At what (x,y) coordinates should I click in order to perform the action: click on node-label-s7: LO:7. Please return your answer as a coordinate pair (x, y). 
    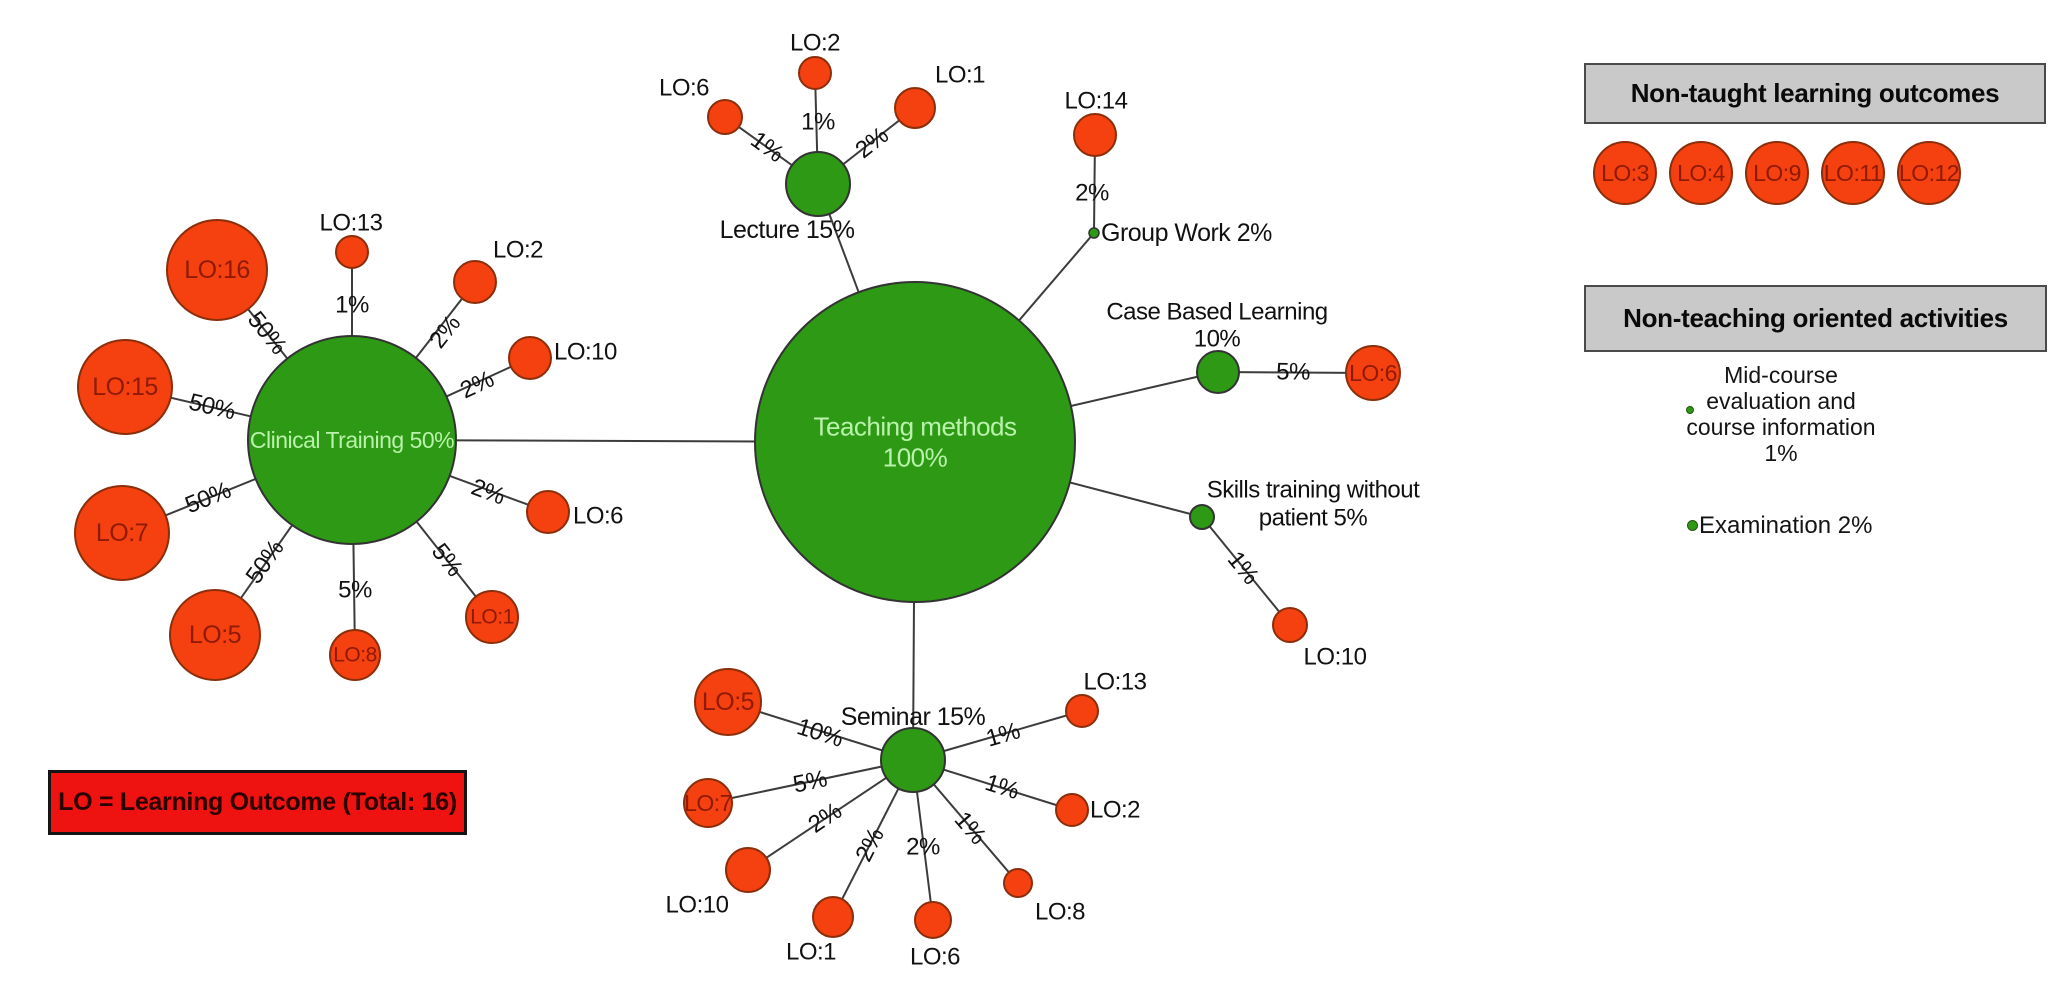
    Looking at the image, I should click on (708, 803).